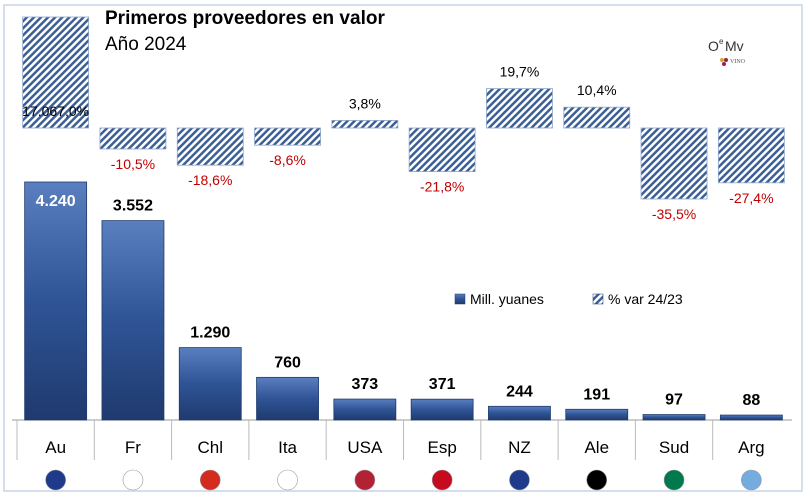 The image size is (806, 496). Describe the element at coordinates (442, 384) in the screenshot. I see `value-label-Esp: 371` at that location.